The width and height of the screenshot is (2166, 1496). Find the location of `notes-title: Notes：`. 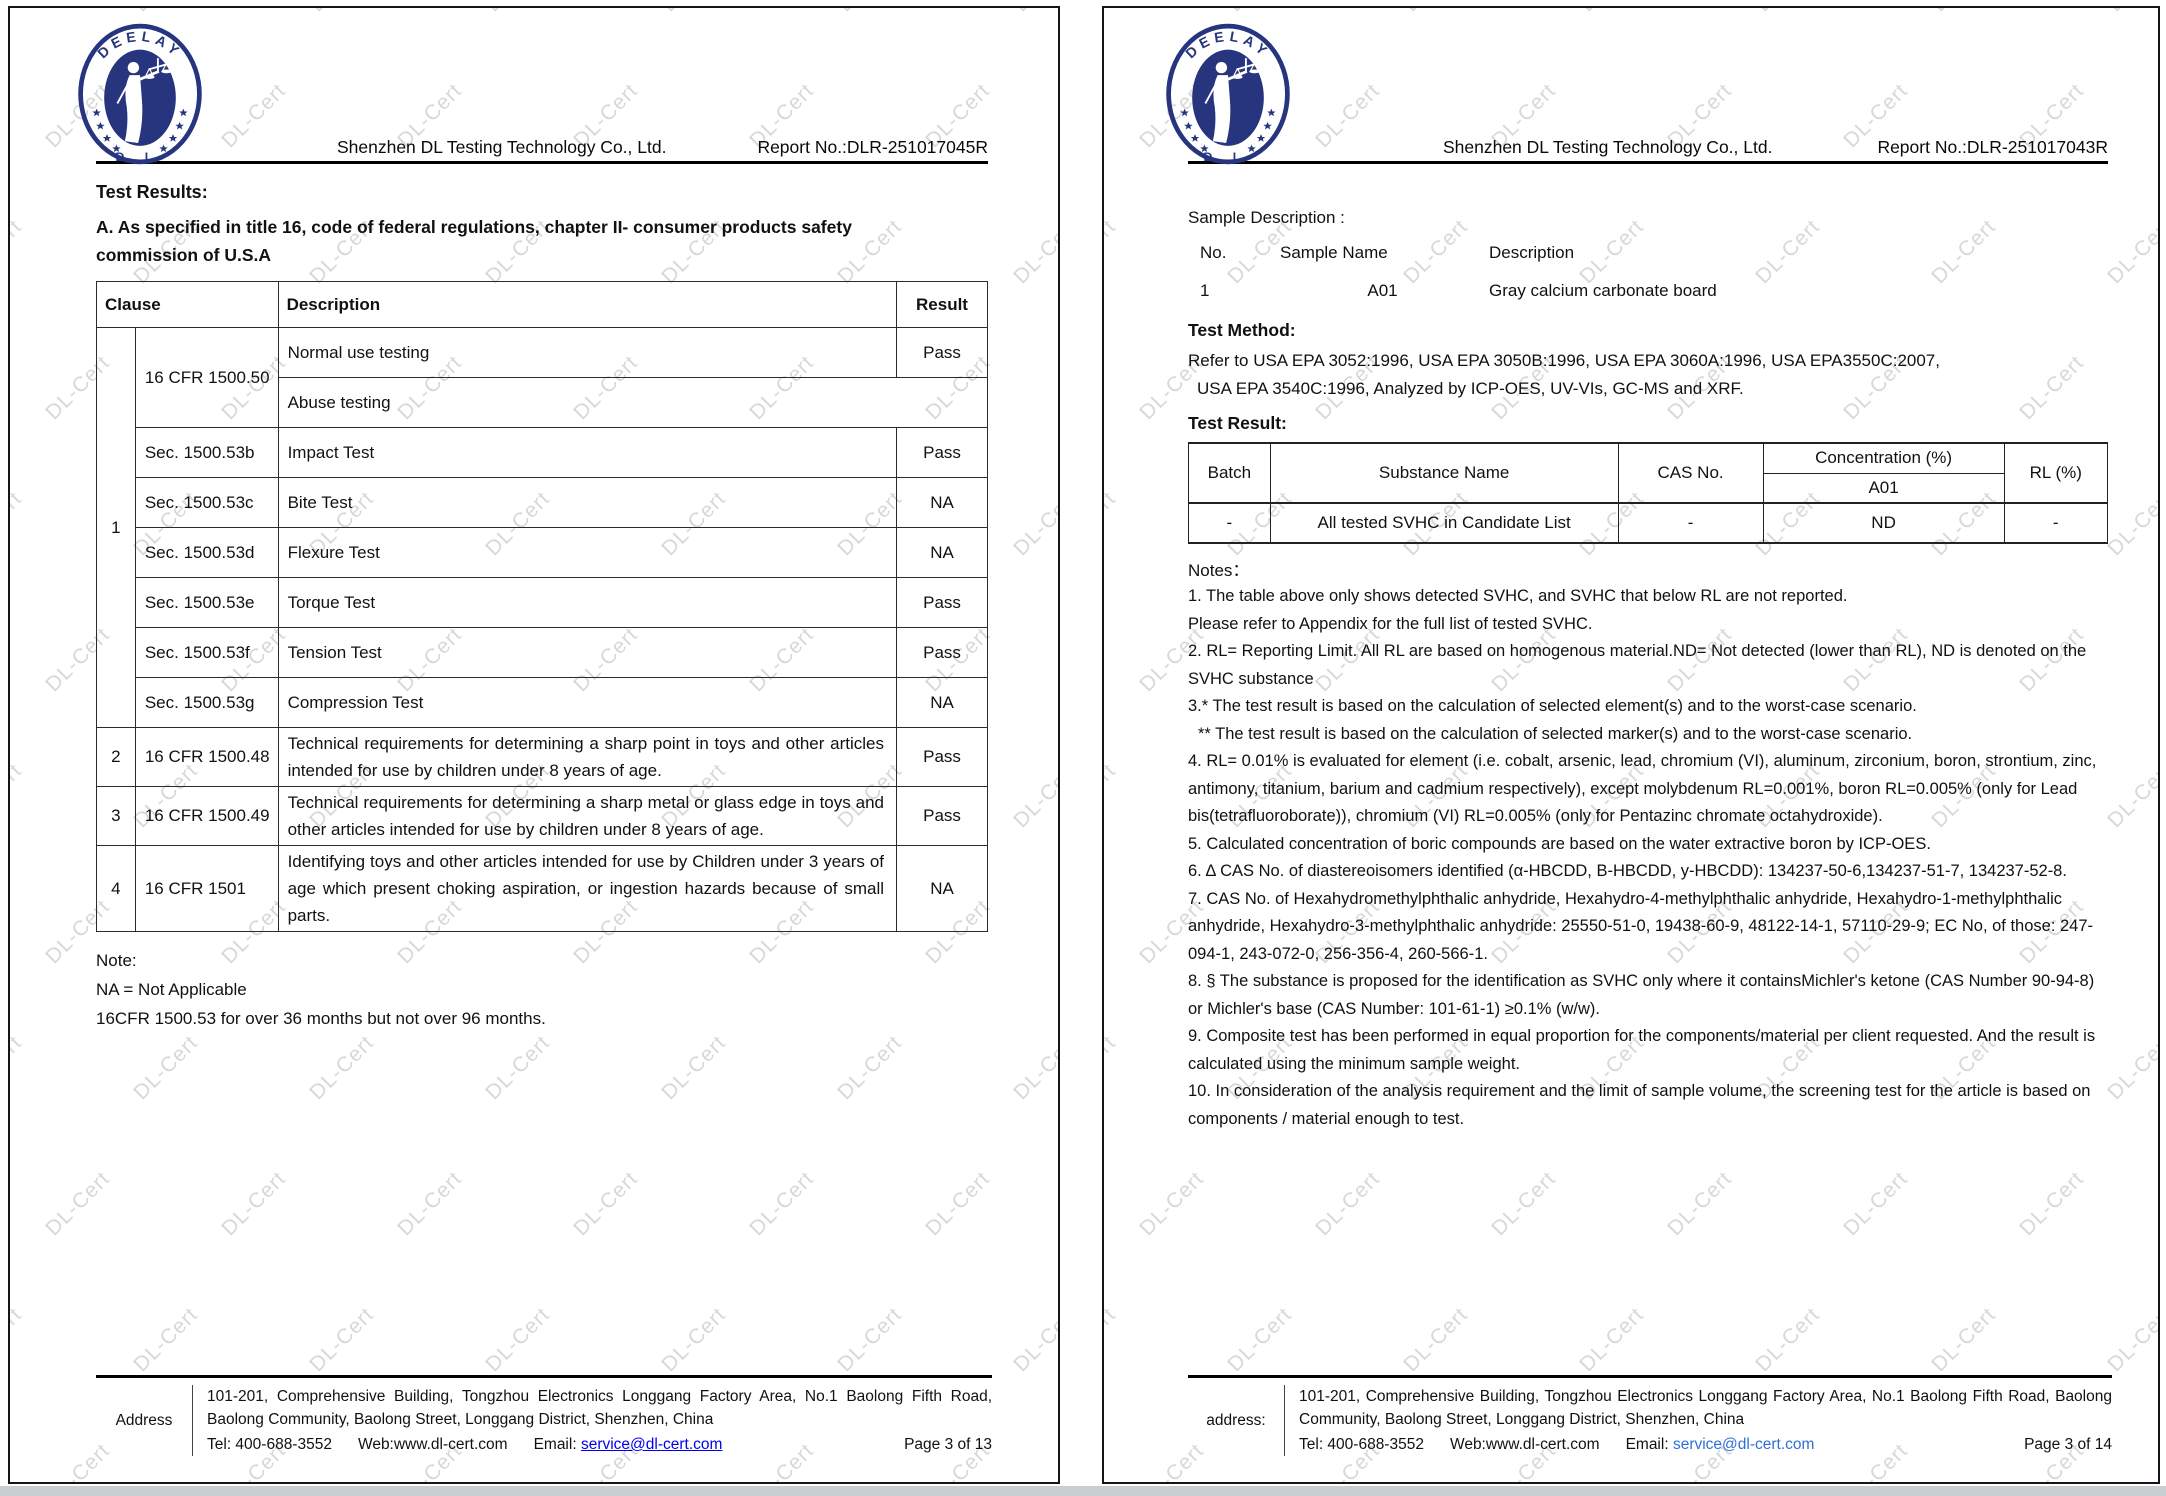

notes-title: Notes： is located at coordinates (1219, 570).